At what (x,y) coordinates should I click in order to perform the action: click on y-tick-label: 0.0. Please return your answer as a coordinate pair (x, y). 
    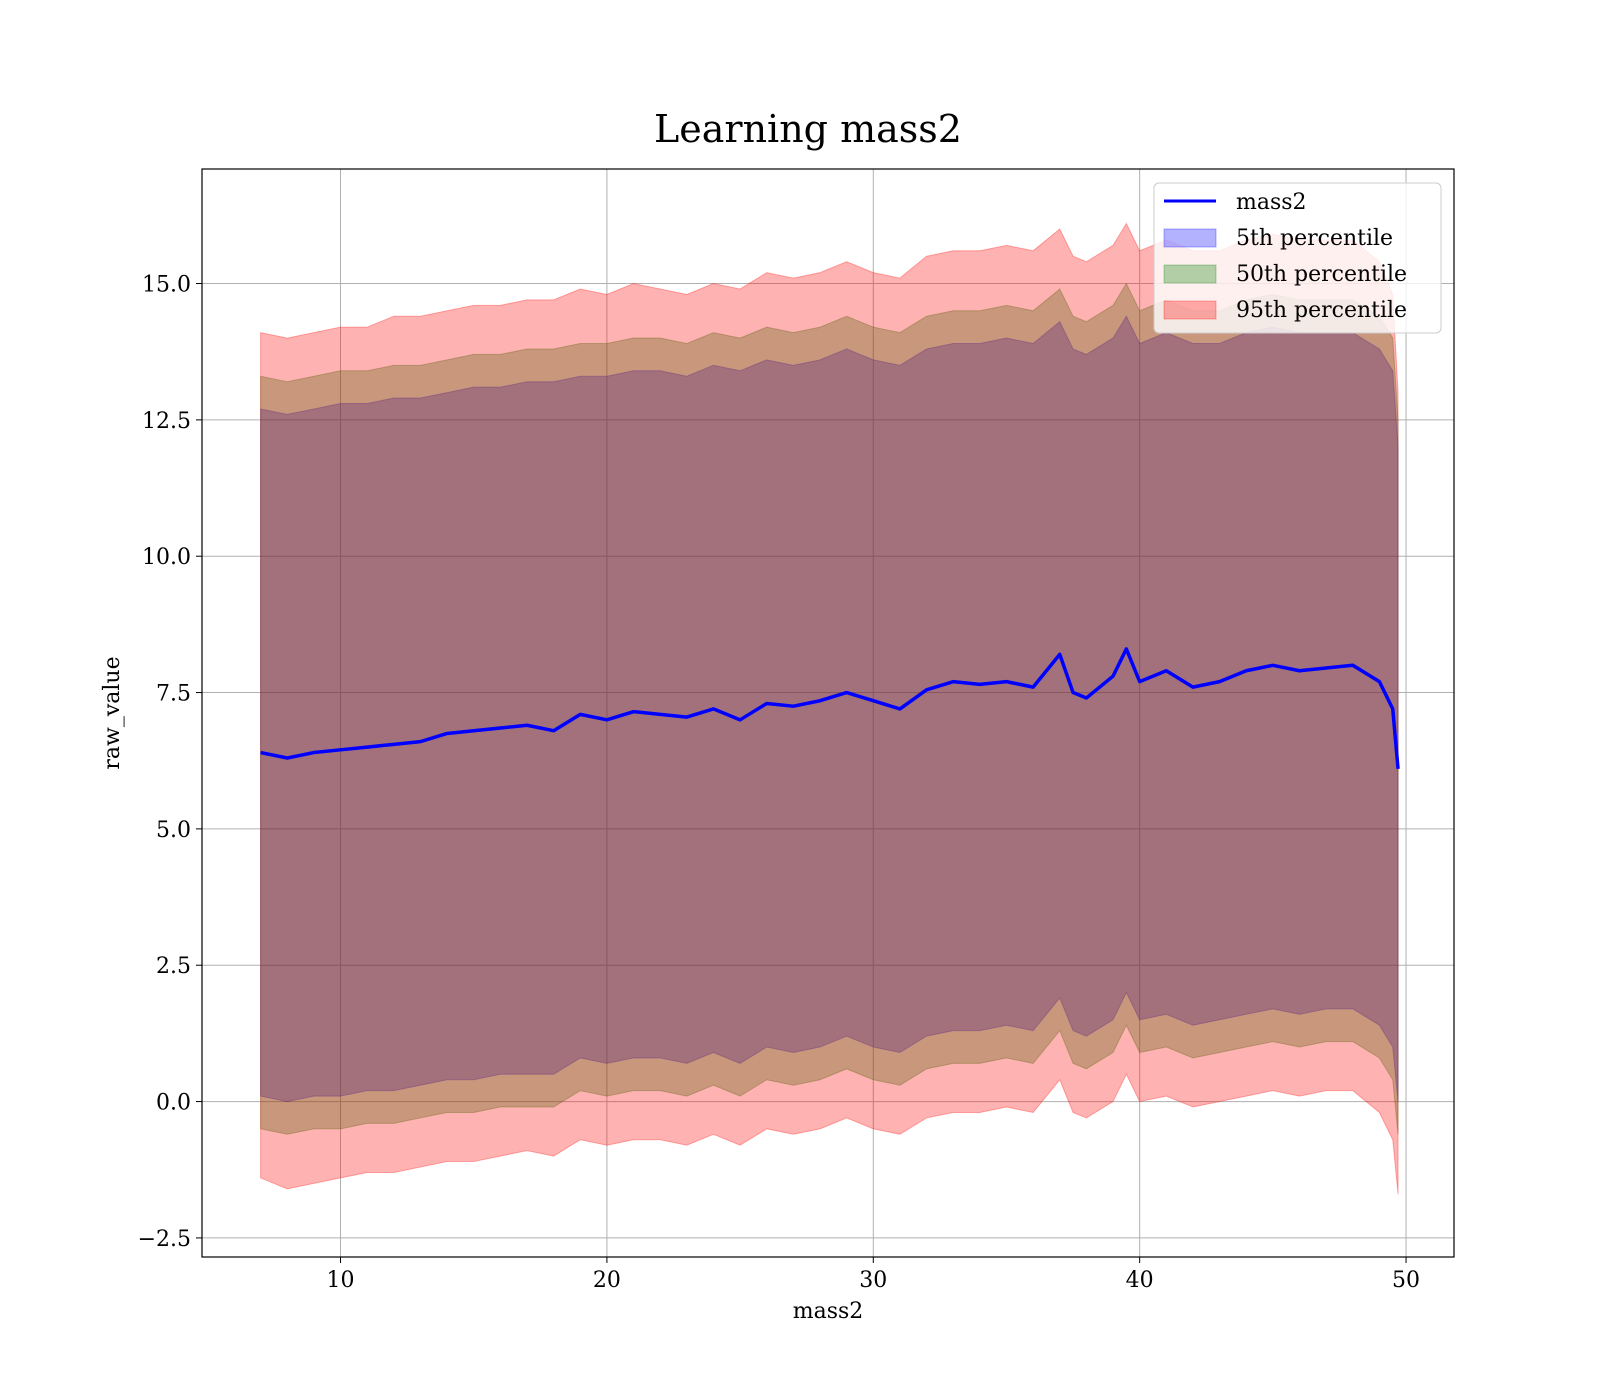
    Looking at the image, I should click on (173, 1103).